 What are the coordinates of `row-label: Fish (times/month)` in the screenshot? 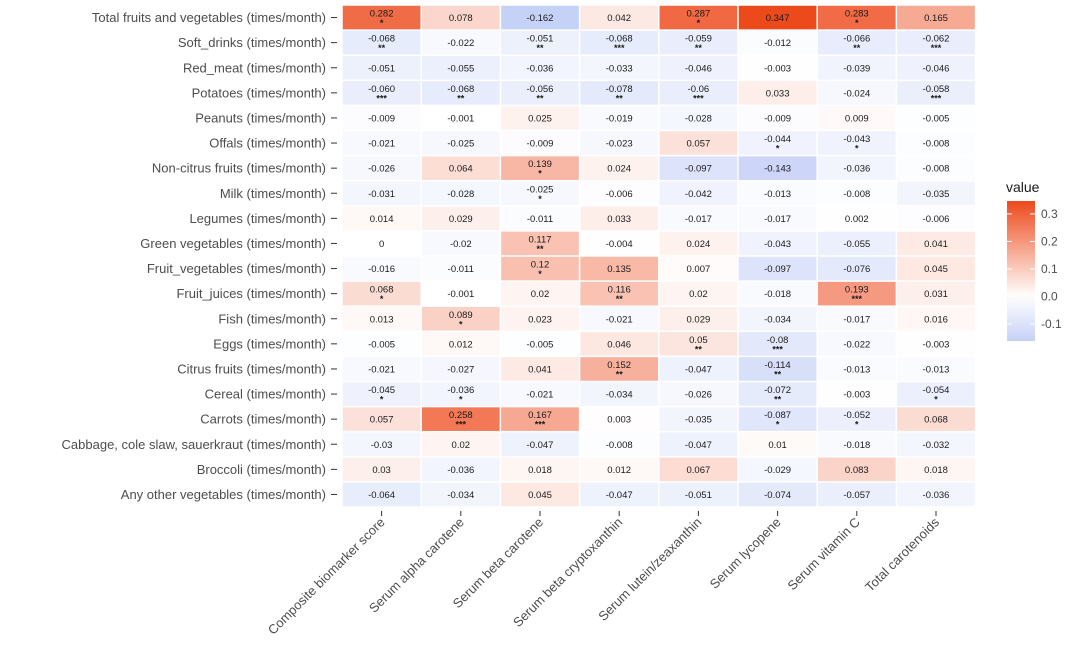 It's located at (272, 318).